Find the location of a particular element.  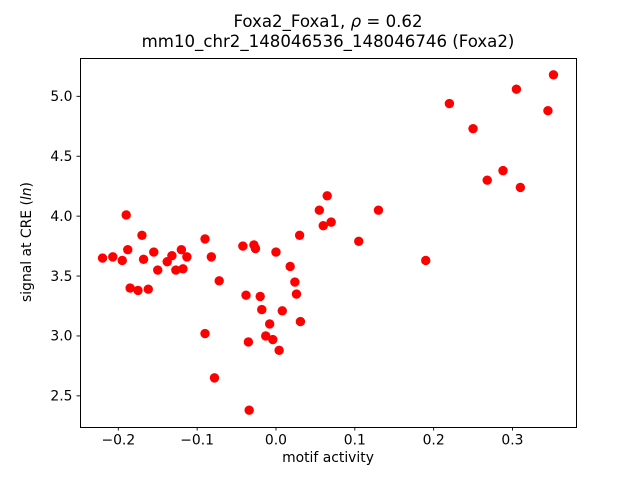

y-tick-label: 5.0 is located at coordinates (61, 97).